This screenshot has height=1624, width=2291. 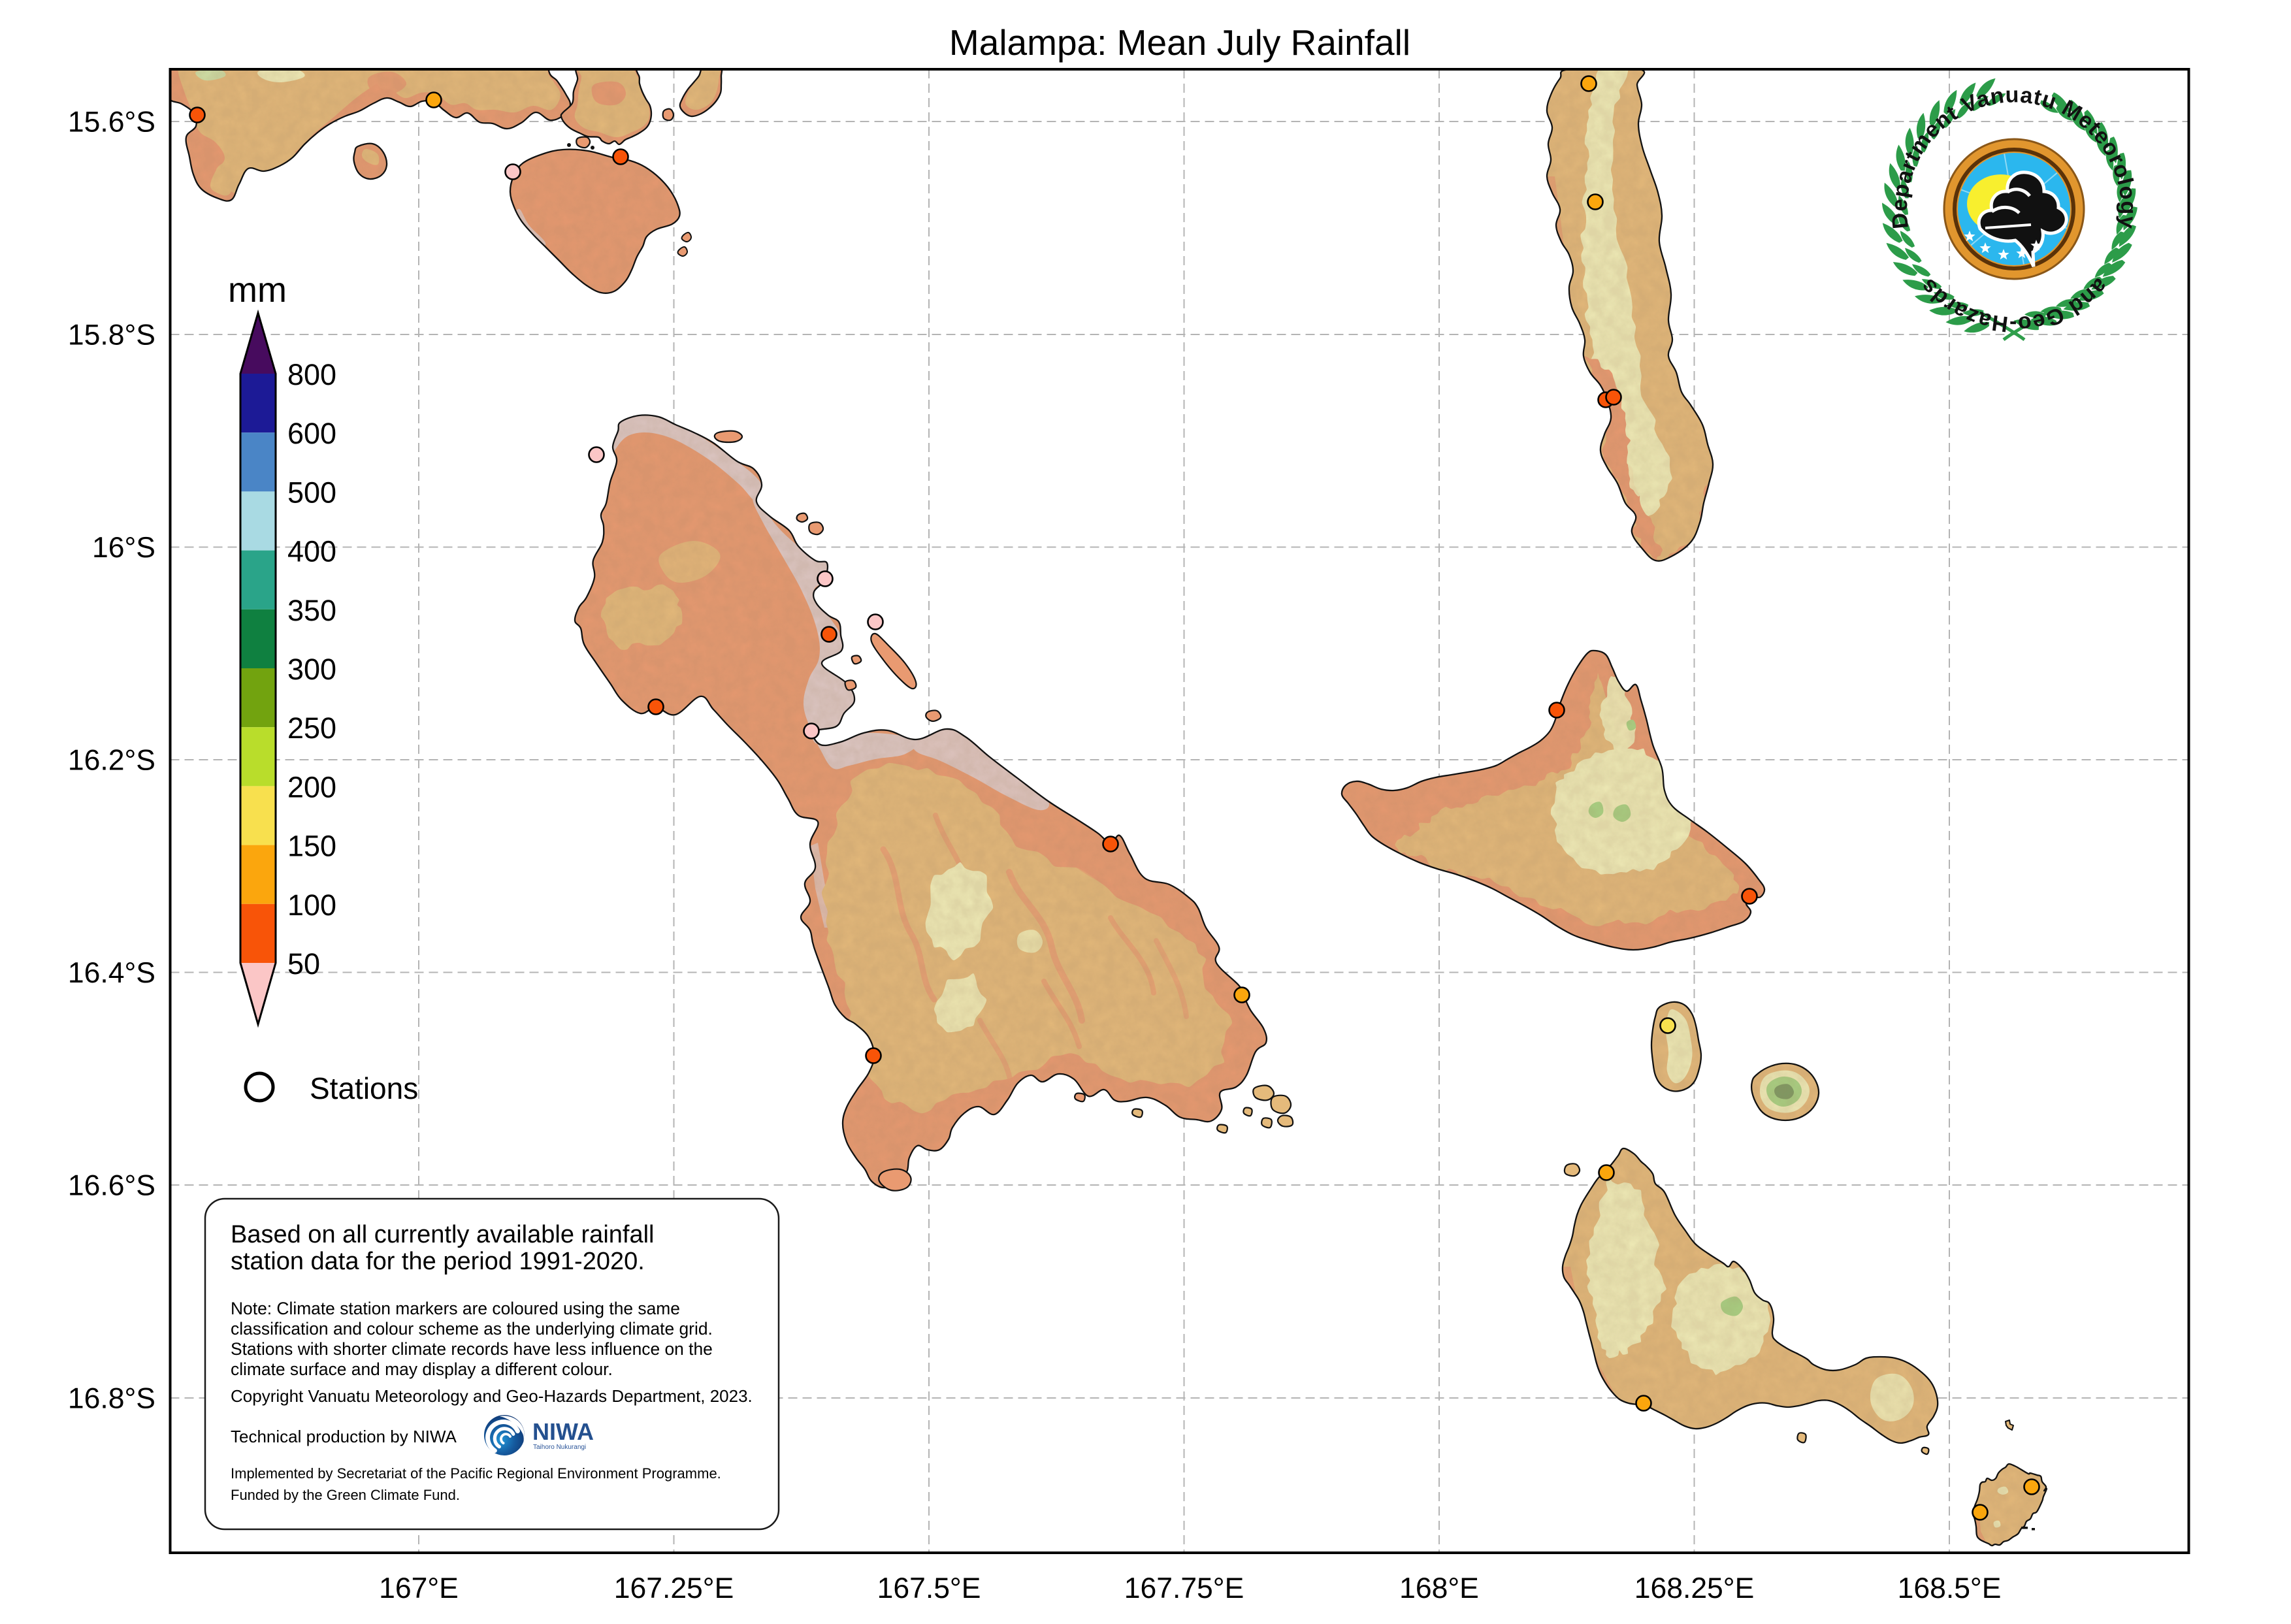 I want to click on svg-text: 200, so click(x=311, y=787).